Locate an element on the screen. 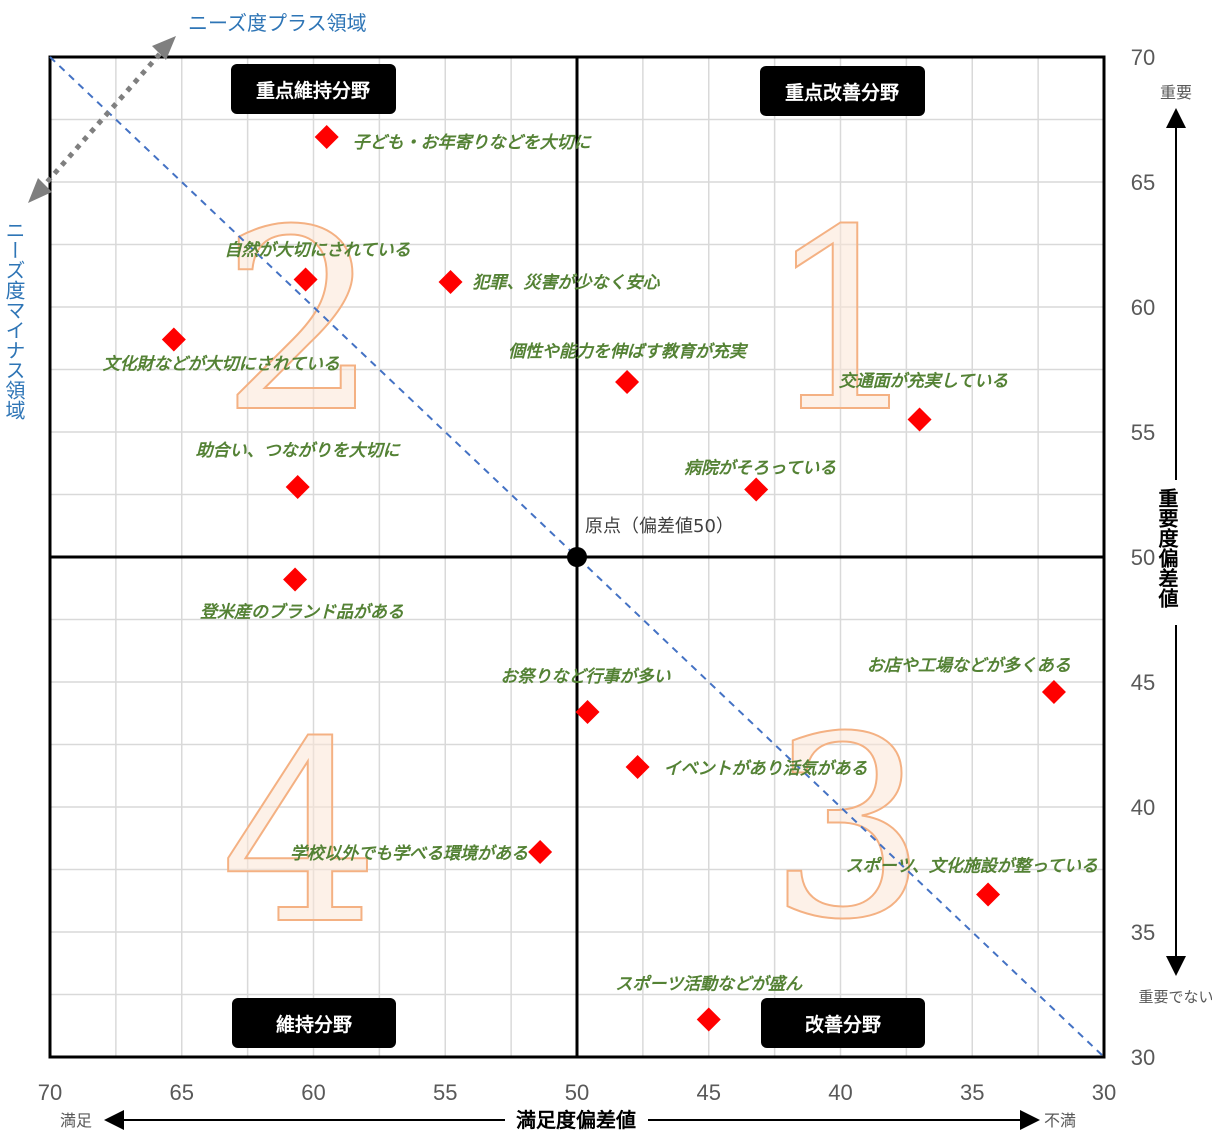 This screenshot has width=1212, height=1131. data-label: イベントがあり活気がある is located at coordinates (766, 769).